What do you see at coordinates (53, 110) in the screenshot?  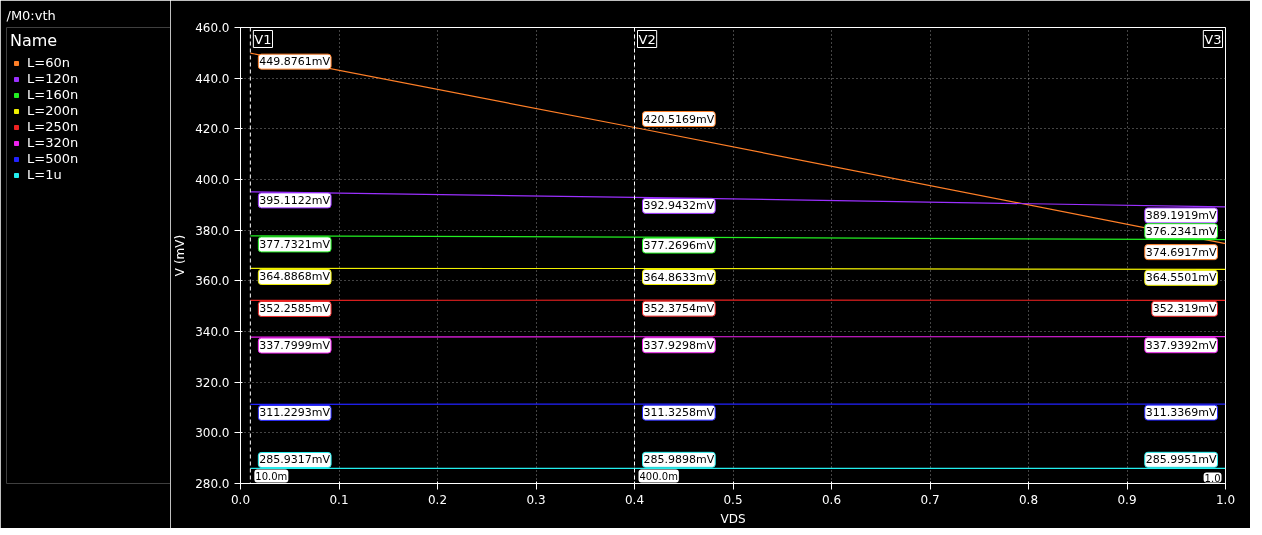 I see `legend-label: L=200n` at bounding box center [53, 110].